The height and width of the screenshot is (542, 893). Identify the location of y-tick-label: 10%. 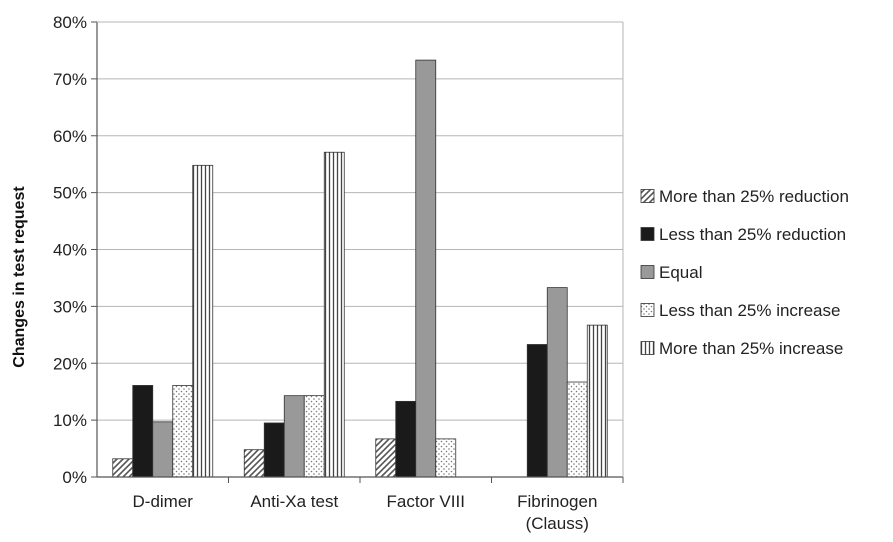
(70, 420).